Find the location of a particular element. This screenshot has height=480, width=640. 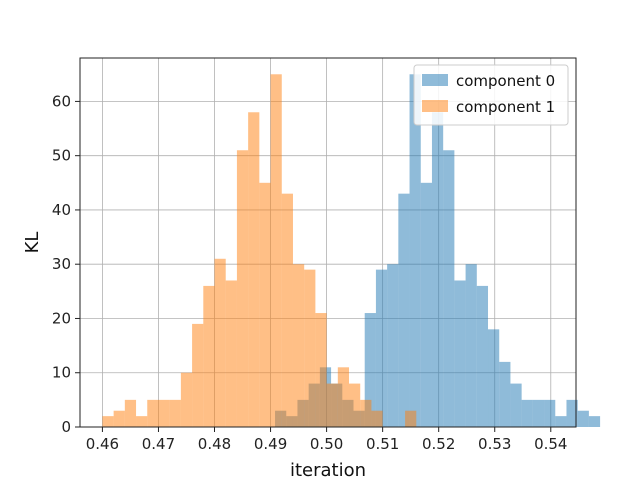

y-axis-ticks: 0 10 20 30 40 50 60 is located at coordinates (66, 264).